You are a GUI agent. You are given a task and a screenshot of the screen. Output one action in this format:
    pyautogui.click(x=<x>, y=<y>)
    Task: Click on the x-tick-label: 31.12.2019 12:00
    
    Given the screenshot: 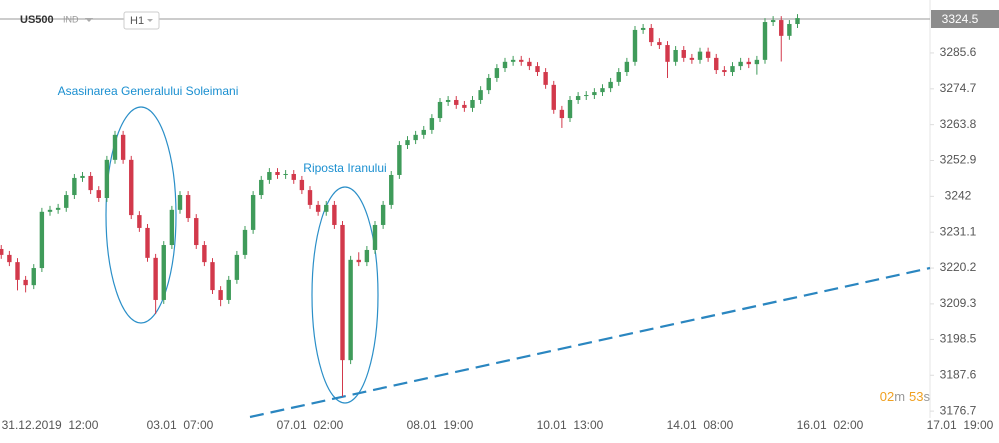 What is the action you would take?
    pyautogui.click(x=50, y=425)
    